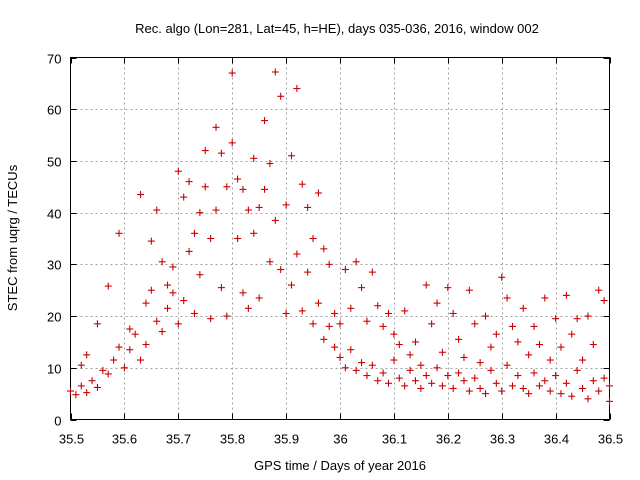 This screenshot has height=480, width=640. What do you see at coordinates (54, 317) in the screenshot?
I see `y-tick-label: 20` at bounding box center [54, 317].